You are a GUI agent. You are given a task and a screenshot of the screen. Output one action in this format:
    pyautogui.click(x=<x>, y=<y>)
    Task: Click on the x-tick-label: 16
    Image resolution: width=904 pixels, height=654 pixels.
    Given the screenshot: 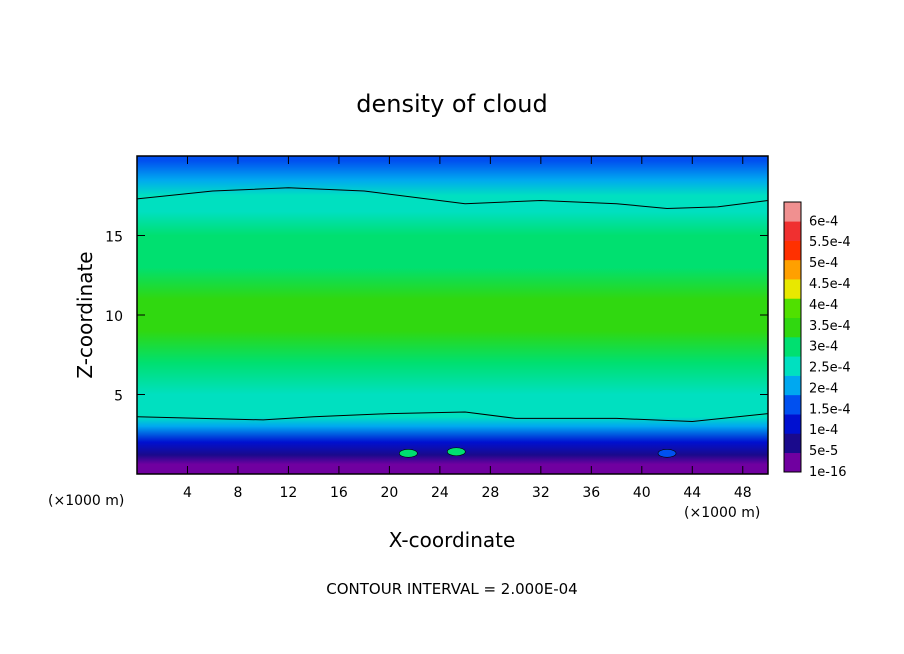 What is the action you would take?
    pyautogui.click(x=339, y=493)
    